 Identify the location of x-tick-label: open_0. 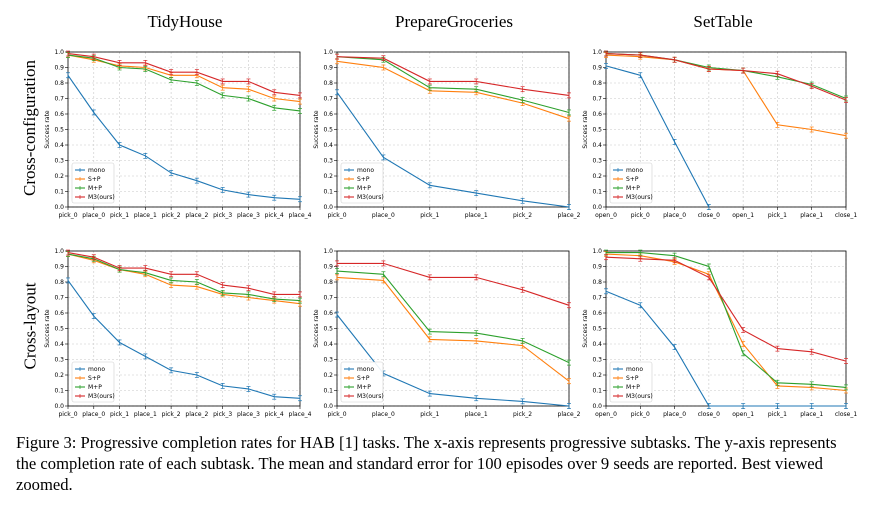
(606, 414).